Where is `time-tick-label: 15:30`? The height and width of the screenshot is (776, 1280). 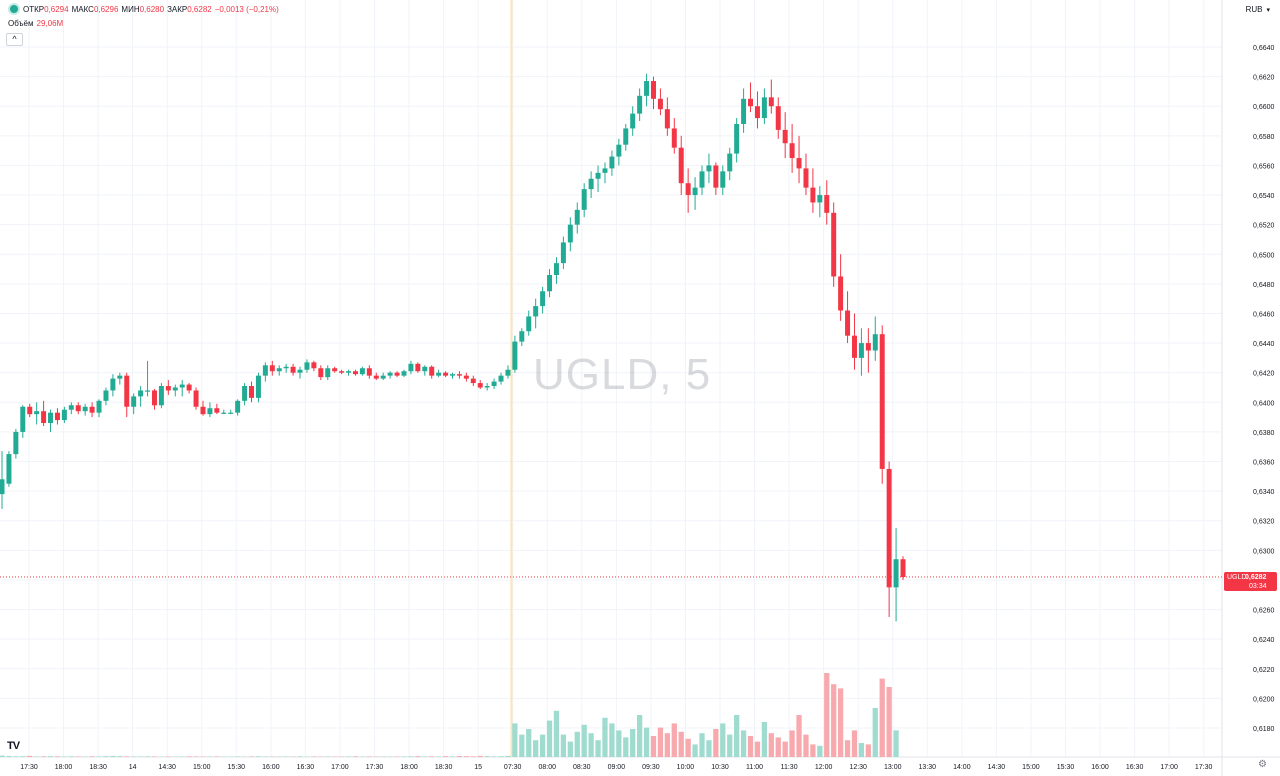 time-tick-label: 15:30 is located at coordinates (237, 767).